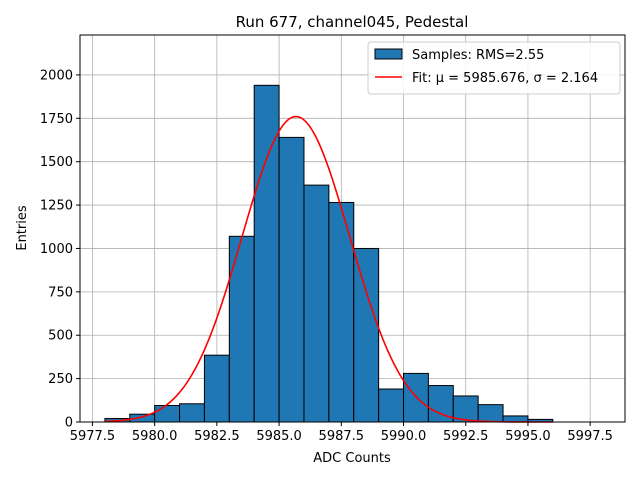  I want to click on y-tick-label: 500, so click(60, 336).